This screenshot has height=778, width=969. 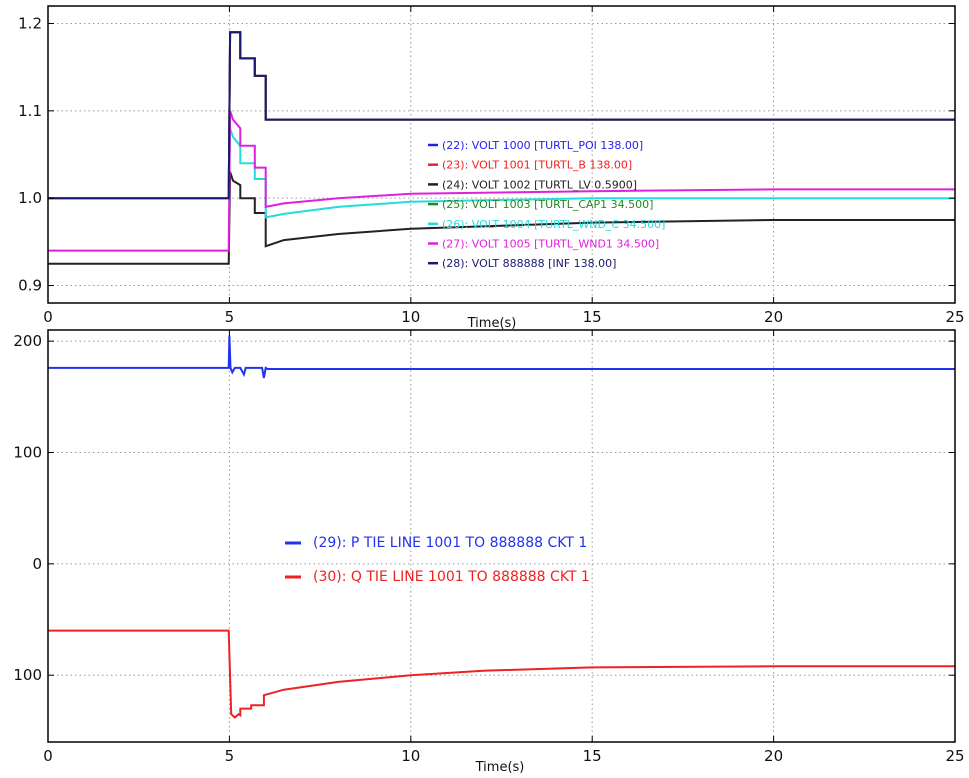 What do you see at coordinates (451, 577) in the screenshot?
I see `legend-entry: (30): Q TIE LINE 1001 TO 888888 CKT 1` at bounding box center [451, 577].